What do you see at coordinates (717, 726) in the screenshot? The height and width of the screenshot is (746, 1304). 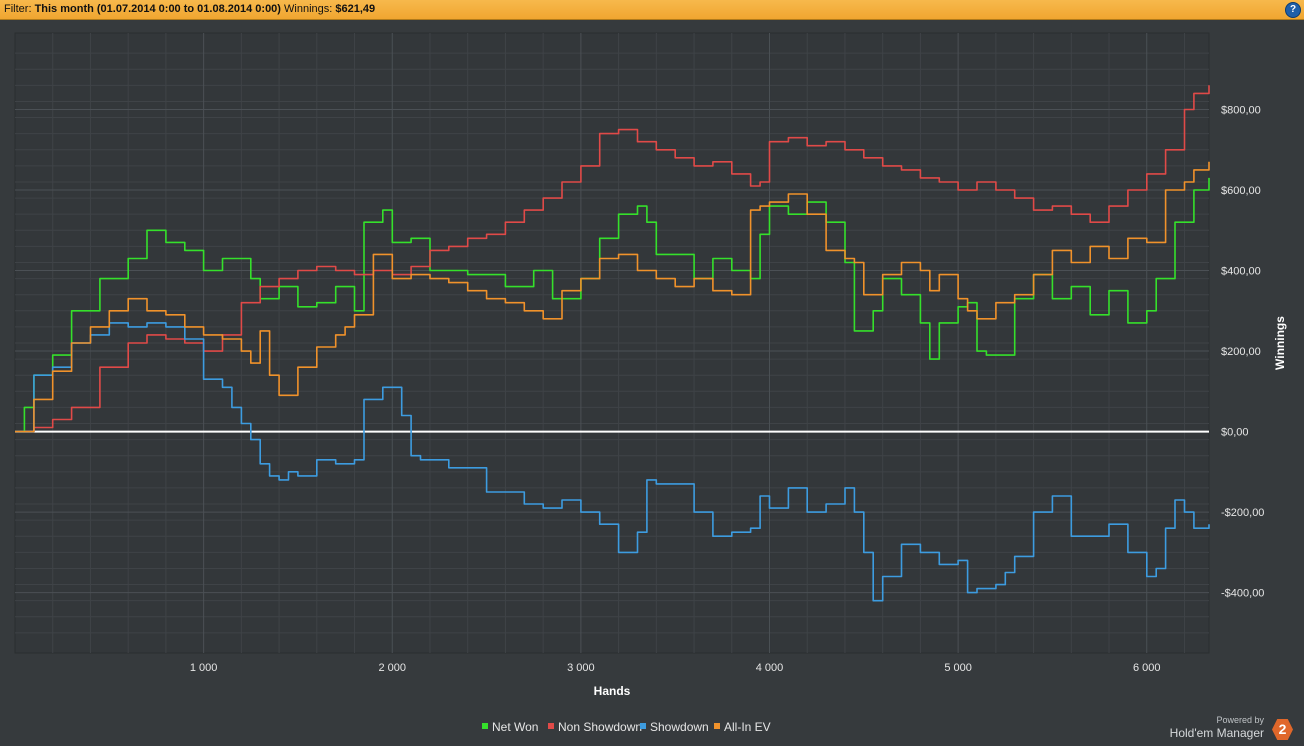 I see `legend-swatch-all-in-ev` at bounding box center [717, 726].